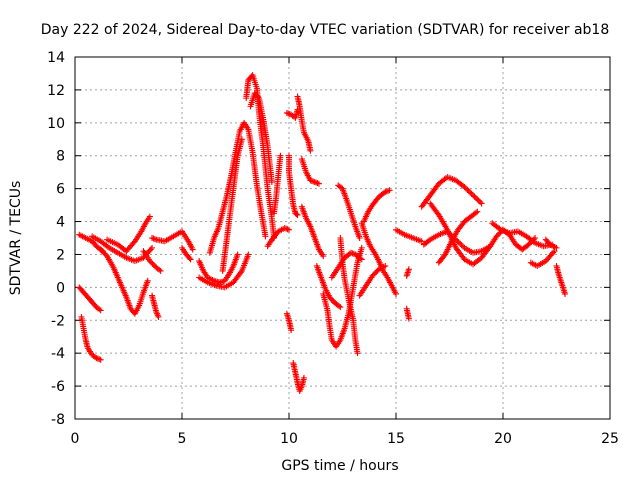 The image size is (640, 480). What do you see at coordinates (58, 354) in the screenshot?
I see `y-tick-label: -4` at bounding box center [58, 354].